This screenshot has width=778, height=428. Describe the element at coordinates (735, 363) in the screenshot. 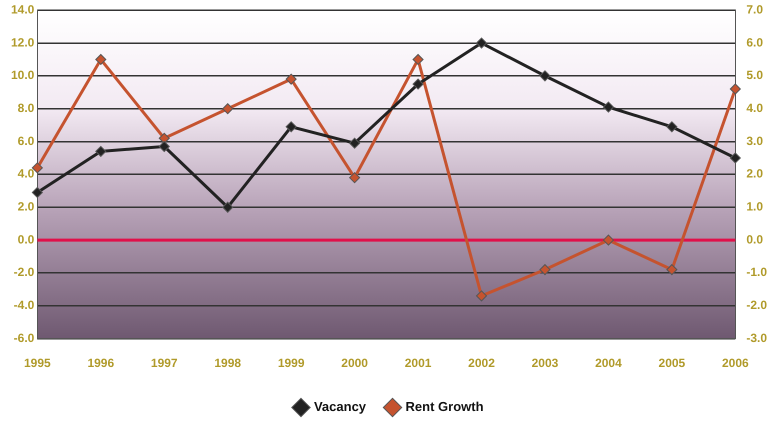

I see `x-tick-label: 2006` at that location.